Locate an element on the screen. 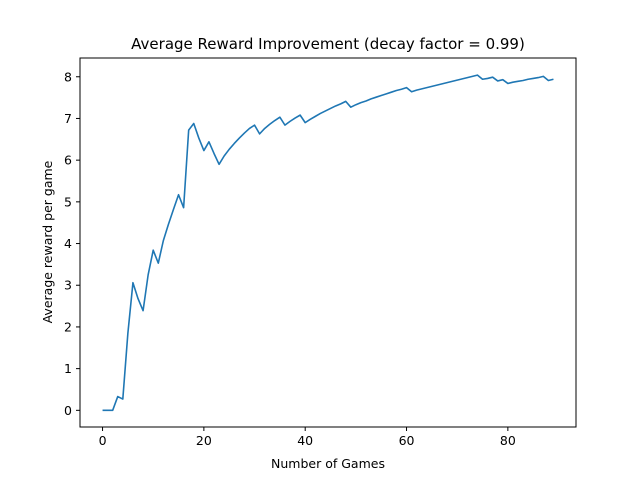 The image size is (640, 480). y-tick-label: 3 is located at coordinates (68, 285).